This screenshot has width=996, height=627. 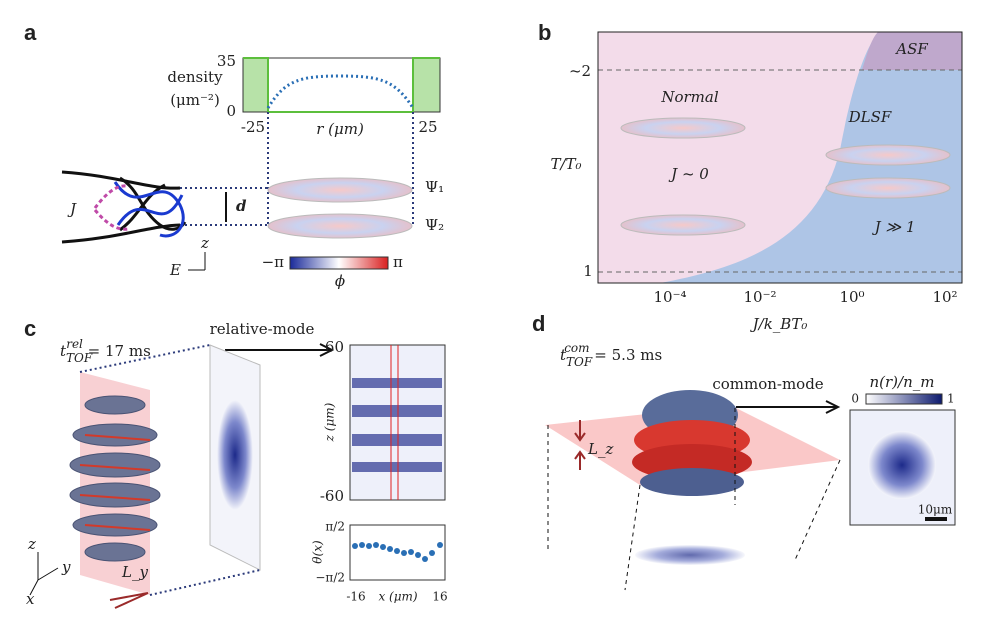 What do you see at coordinates (626, 355) in the screenshot?
I see `value: = 5.3 ms` at bounding box center [626, 355].